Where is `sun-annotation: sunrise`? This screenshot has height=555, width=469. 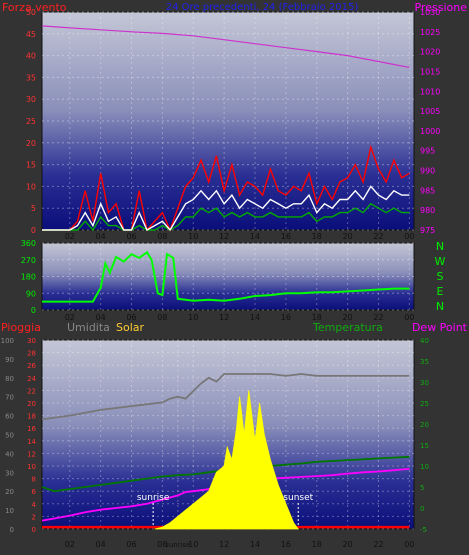
sun-annotation: sunrise is located at coordinates (153, 498).